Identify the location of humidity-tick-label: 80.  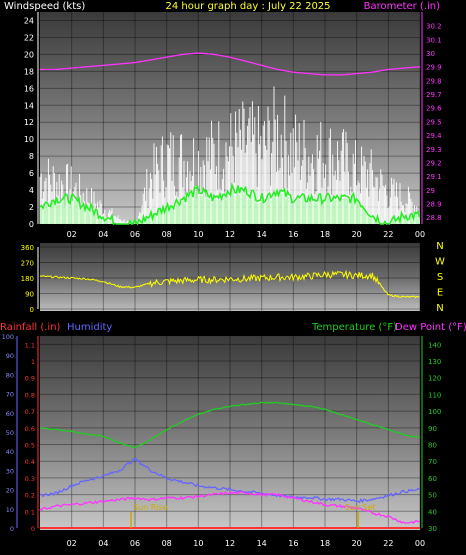
(10, 375).